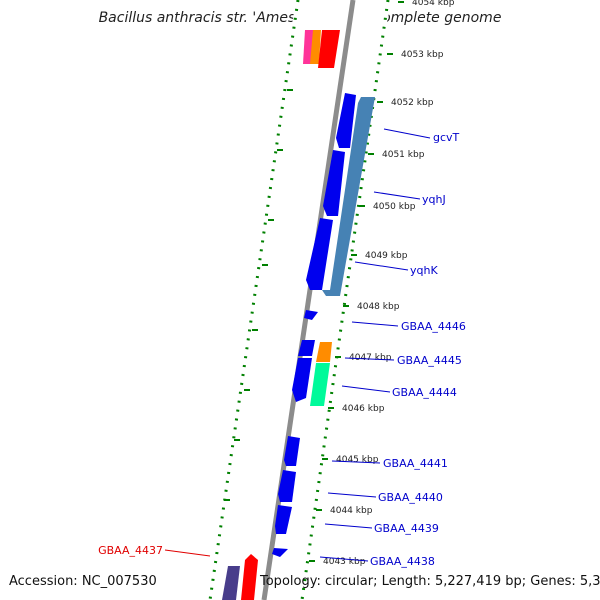 The width and height of the screenshot is (600, 600). Describe the element at coordinates (394, 207) in the screenshot. I see `kbp-tick-label: 4050 kbp` at that location.